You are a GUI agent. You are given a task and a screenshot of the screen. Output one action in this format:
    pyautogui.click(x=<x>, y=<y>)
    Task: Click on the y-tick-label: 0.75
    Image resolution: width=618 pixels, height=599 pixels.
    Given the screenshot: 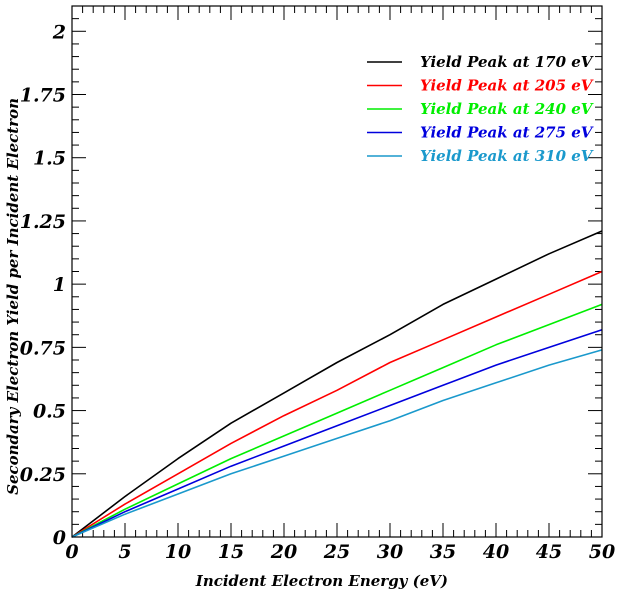 What is the action you would take?
    pyautogui.click(x=43, y=348)
    